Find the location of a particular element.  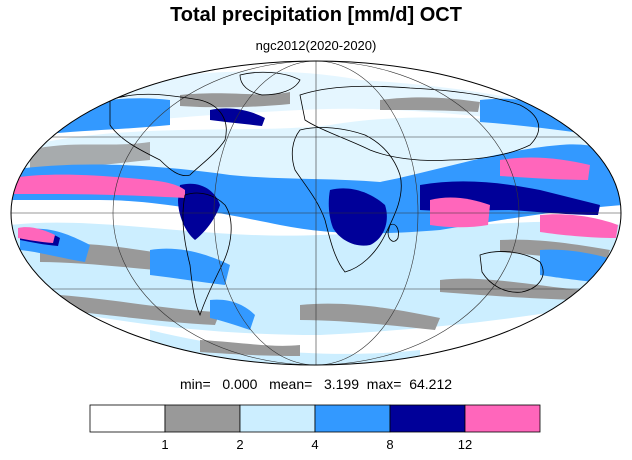

statistics-line: min= 0.000 mean= 3.199 max= 64.212 is located at coordinates (316, 384).